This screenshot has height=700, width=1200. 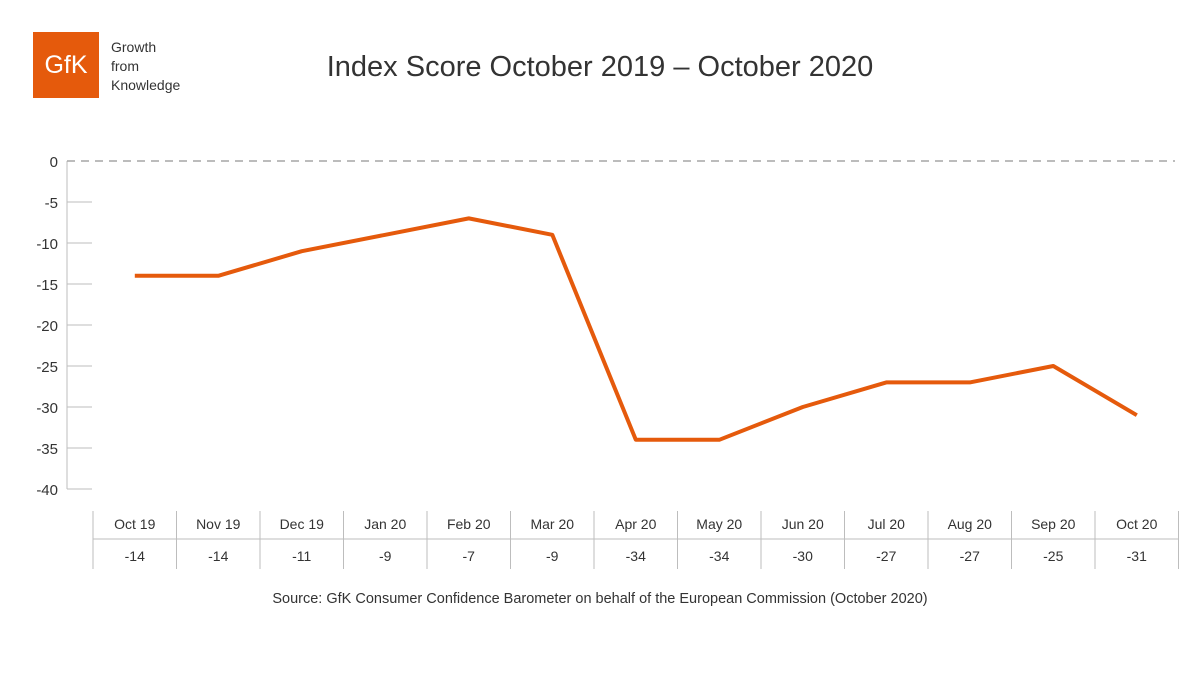 I want to click on x-category-label: Nov 19, so click(x=218, y=524).